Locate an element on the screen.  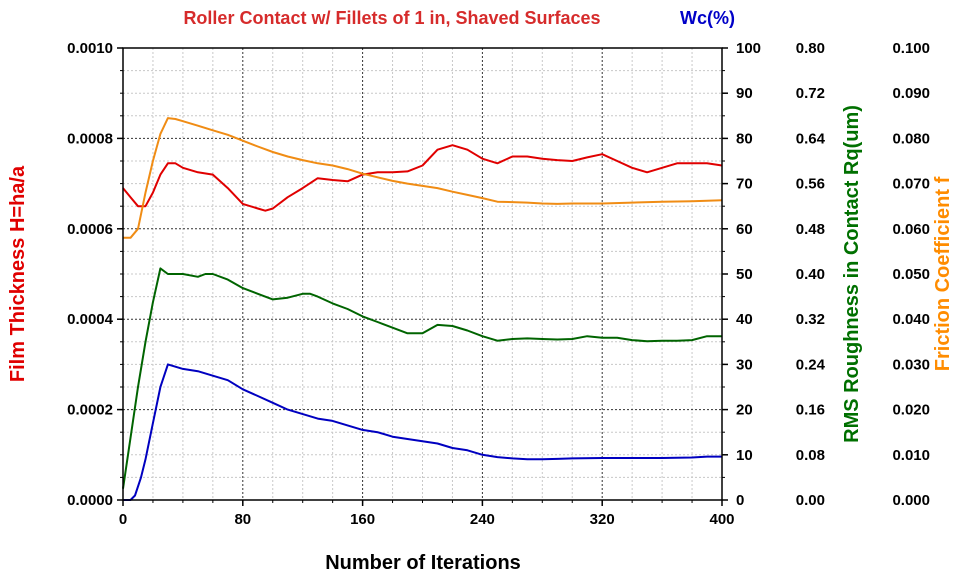
friction-tick-label: 0.010 is located at coordinates (911, 455).